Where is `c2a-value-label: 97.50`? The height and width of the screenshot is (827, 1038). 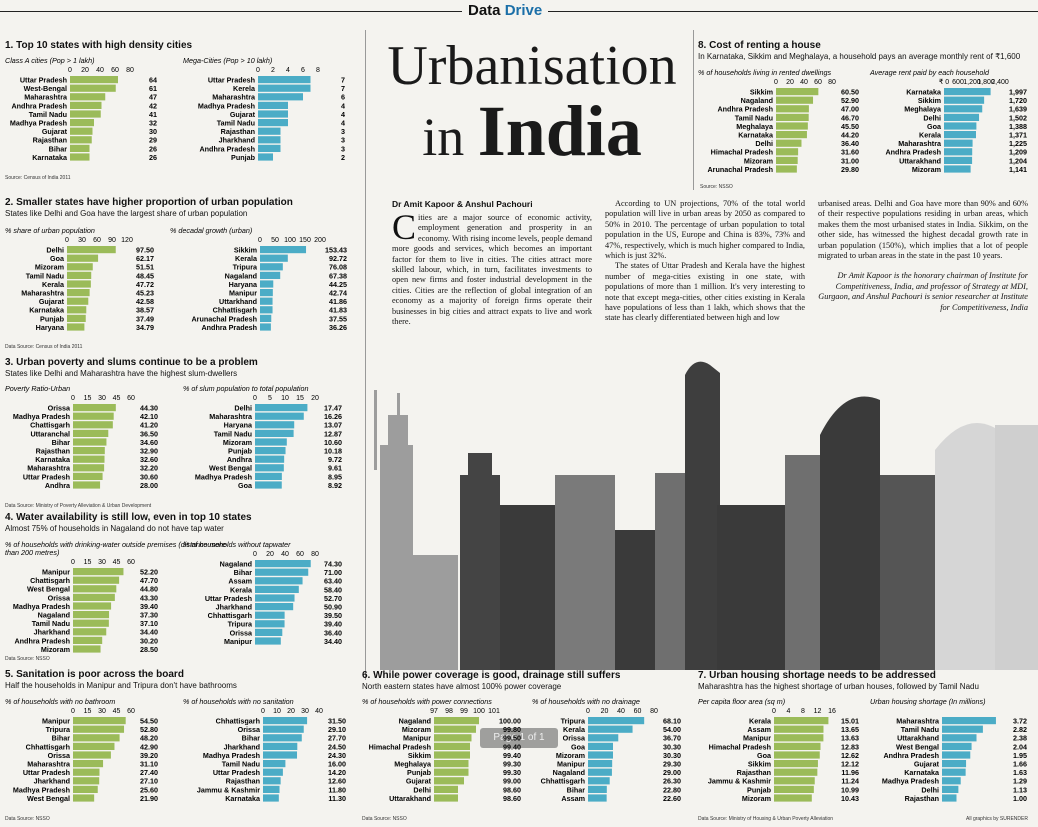
c2a-value-label: 97.50 is located at coordinates (145, 250).